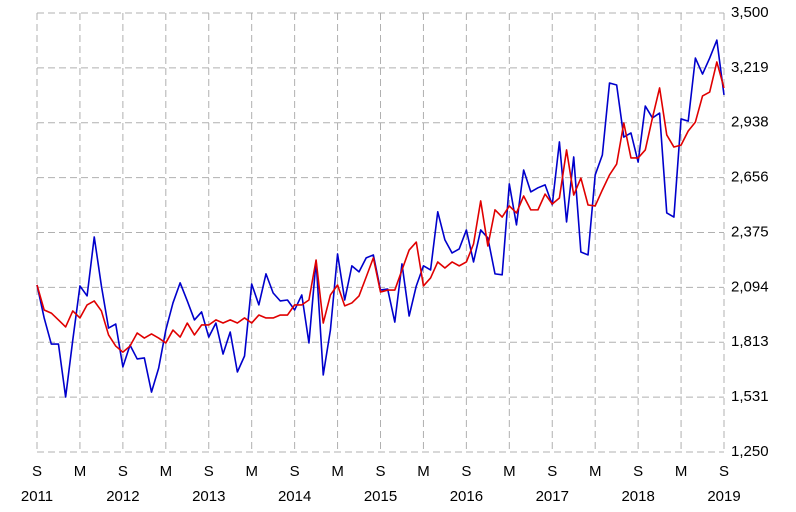  Describe the element at coordinates (750, 451) in the screenshot. I see `y-tick-label: 1,250` at that location.